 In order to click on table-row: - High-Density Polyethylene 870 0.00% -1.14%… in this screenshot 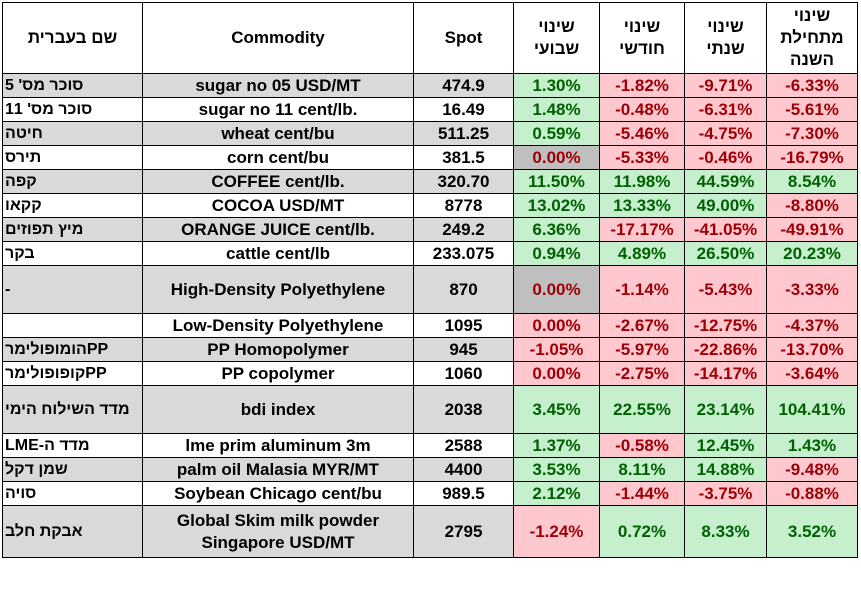, I will do `click(430, 289)`.